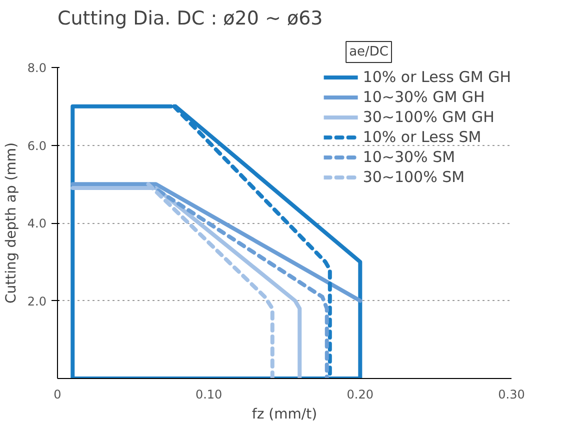  Describe the element at coordinates (11, 223) in the screenshot. I see `y-axis-title: Cutting depth ap (mm)` at that location.